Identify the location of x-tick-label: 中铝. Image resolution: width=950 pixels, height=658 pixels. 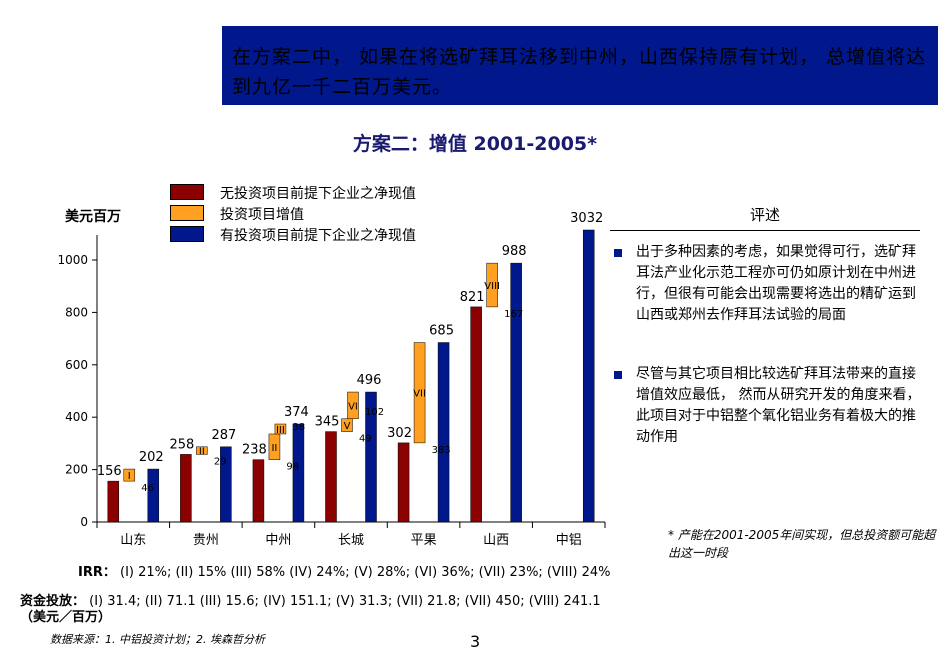
(569, 540).